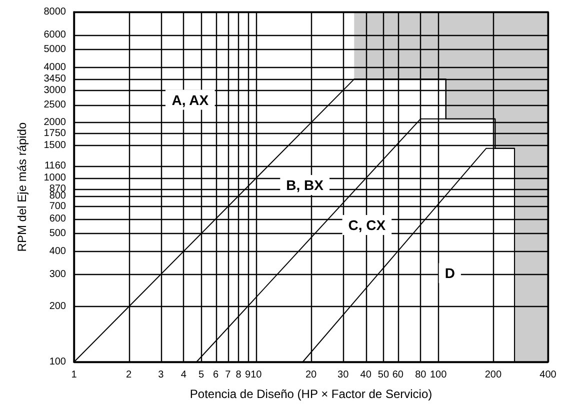 The image size is (565, 405). Describe the element at coordinates (55, 104) in the screenshot. I see `y-tick-label: 2500` at that location.